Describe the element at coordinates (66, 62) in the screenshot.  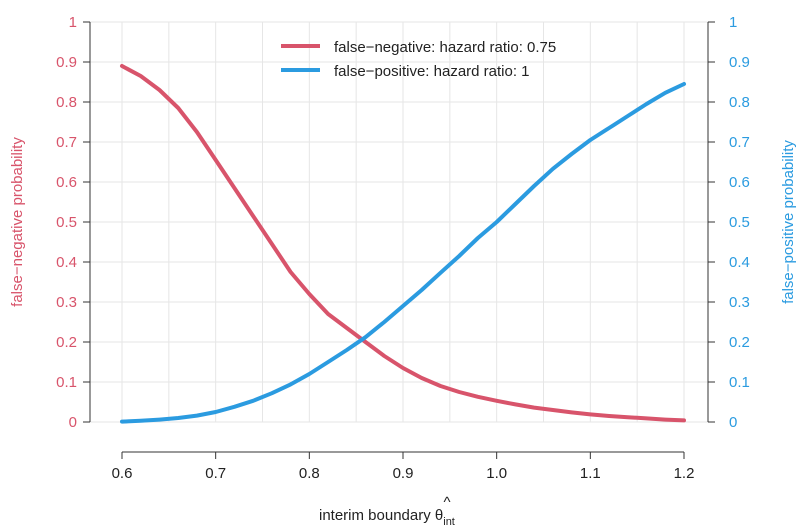
I see `left-tick-label-9: 0.9` at that location.